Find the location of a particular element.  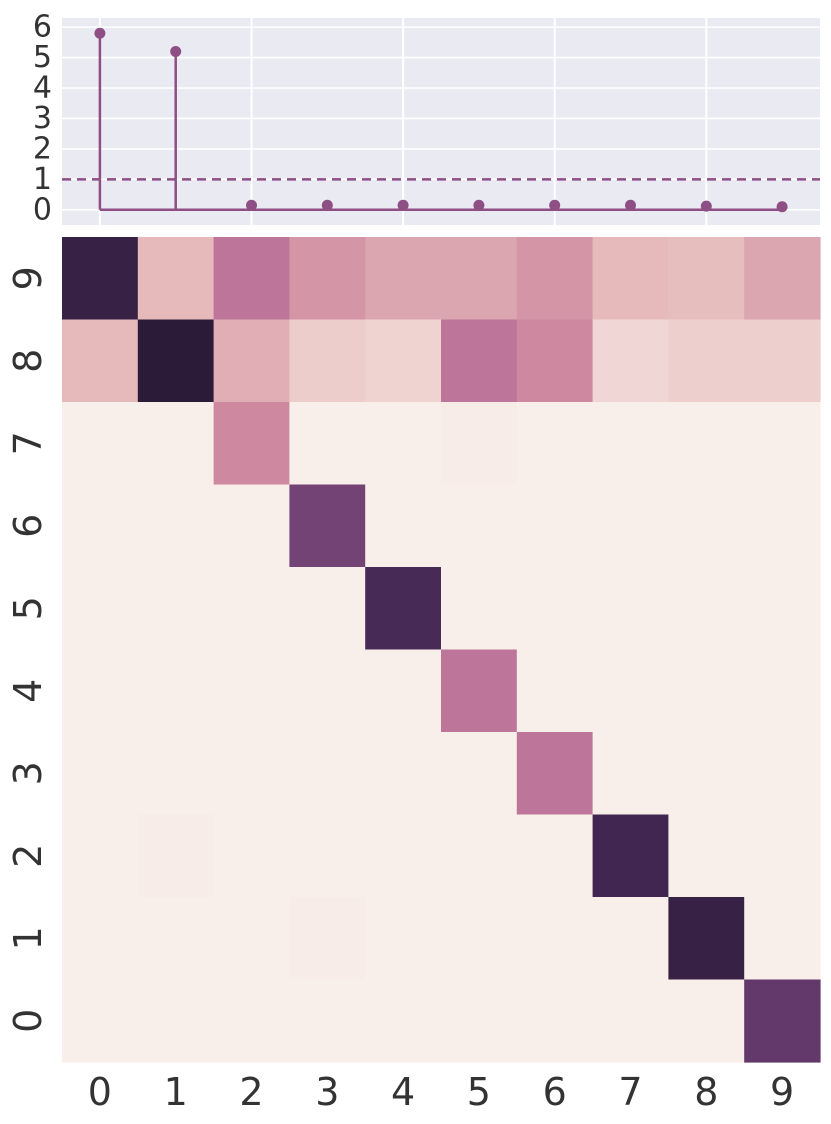

heatmap-ytick-label: 4 is located at coordinates (28, 691).